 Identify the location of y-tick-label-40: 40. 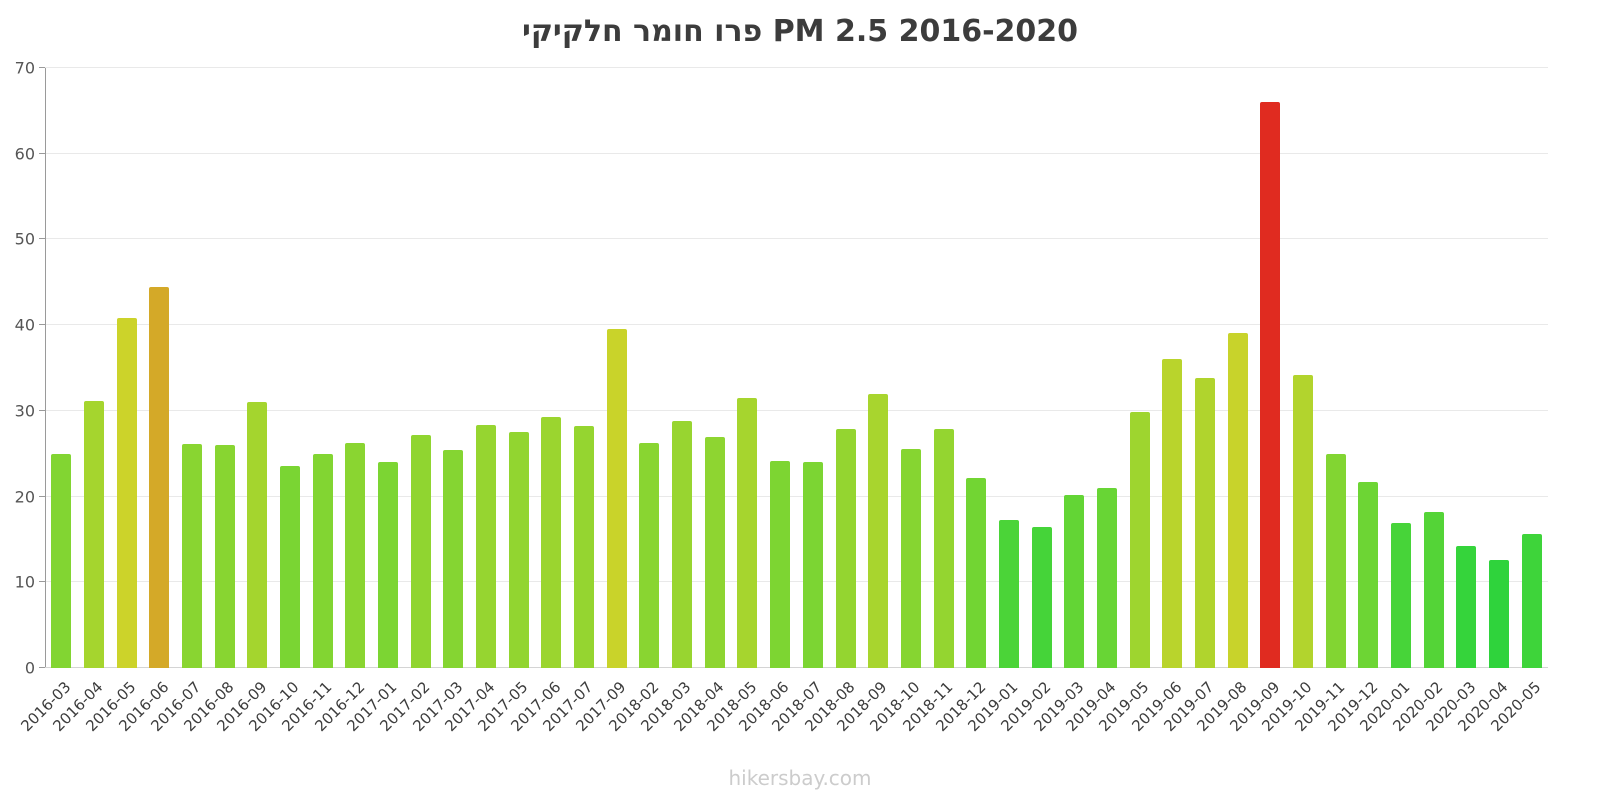
(24, 325).